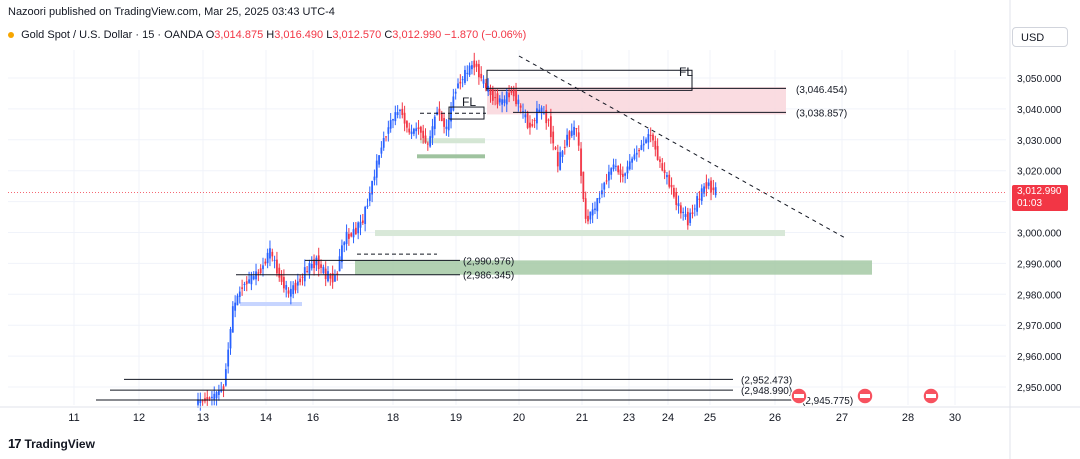  What do you see at coordinates (466, 113) in the screenshot?
I see `fl-box-lower` at bounding box center [466, 113].